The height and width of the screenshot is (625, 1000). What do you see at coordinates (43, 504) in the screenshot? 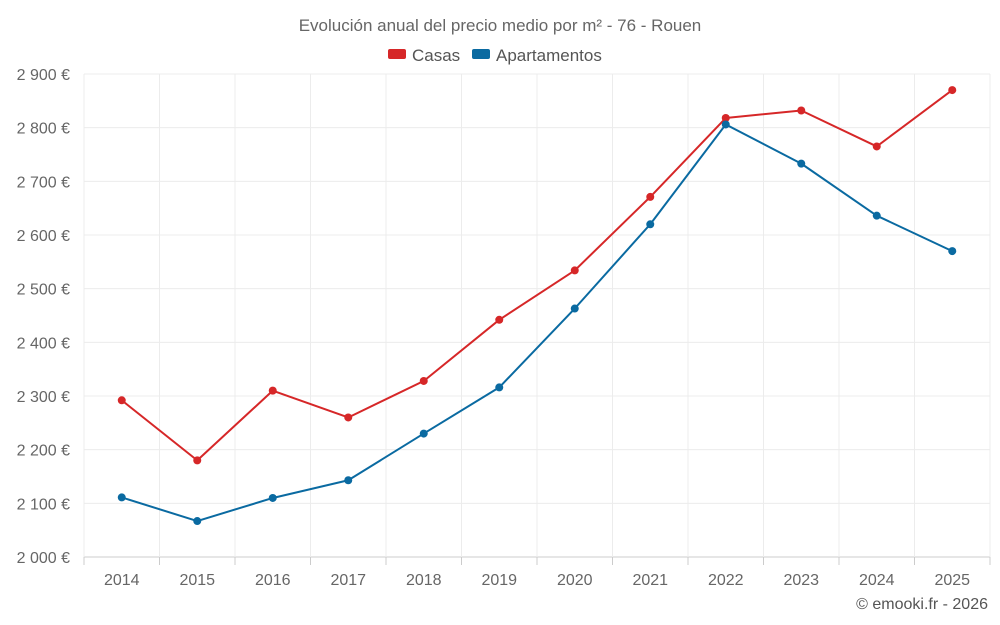
I see `y-tick-label: 2 100 €` at bounding box center [43, 504].